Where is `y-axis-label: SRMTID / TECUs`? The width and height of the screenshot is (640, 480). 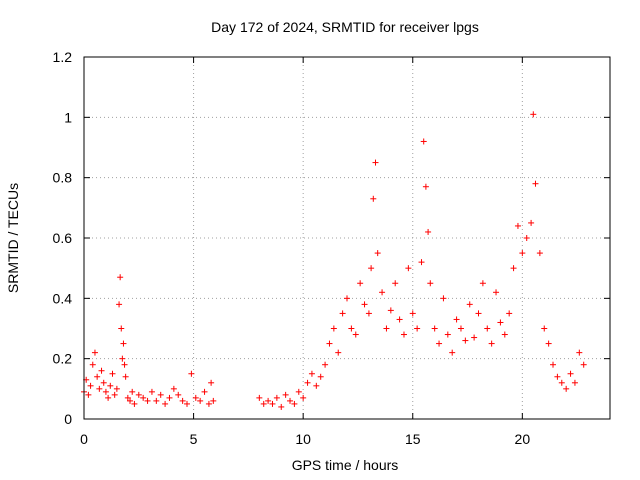
y-axis-label: SRMTID / TECUs is located at coordinates (13, 238).